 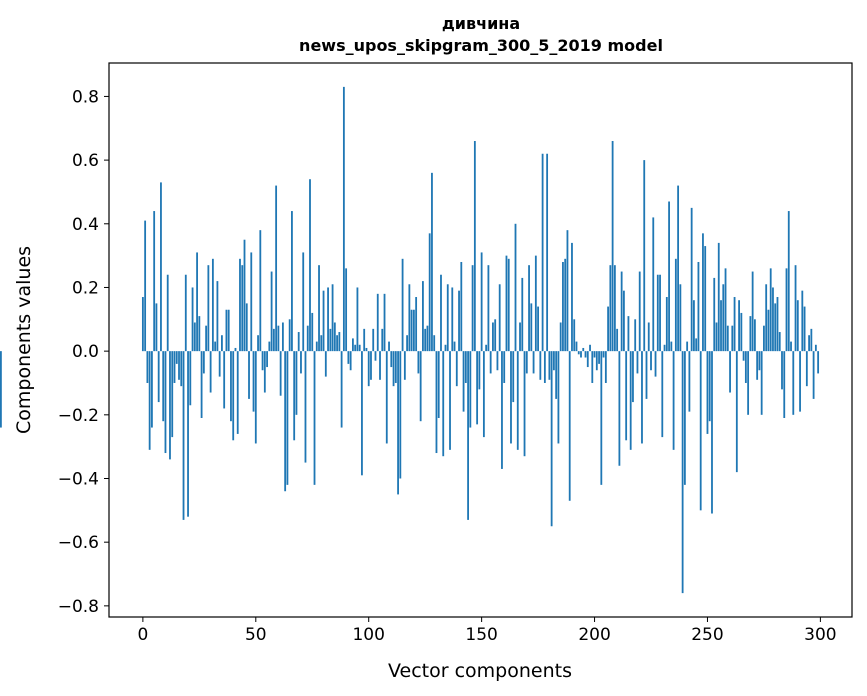 I want to click on y-axis-ticks: −0.8 −0.6 −0.4 −0.2 0.0 0.2 0.4 0.6 0.8, so click(x=83, y=352).